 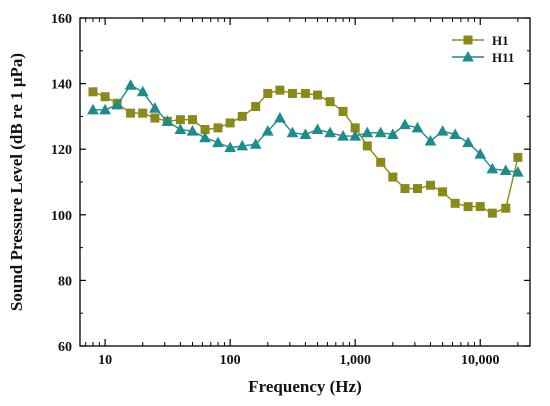 I want to click on y-axis-title: Sound Pressure Level (dB re 1 µPa), so click(x=16, y=182).